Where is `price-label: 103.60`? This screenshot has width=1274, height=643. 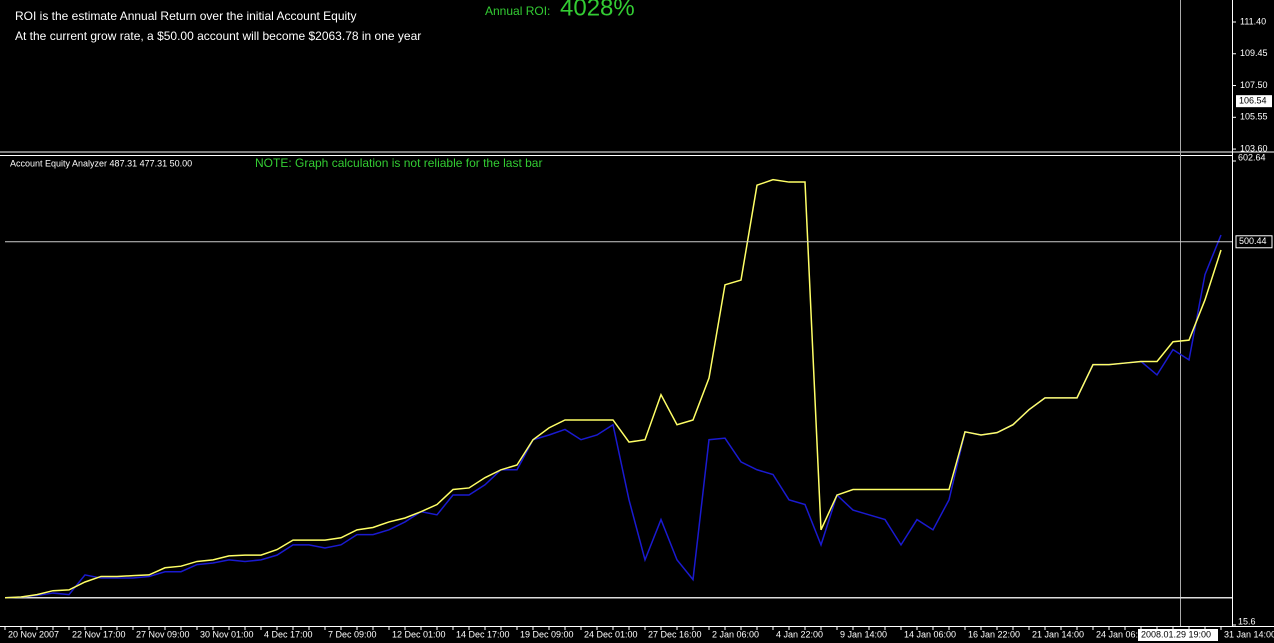
price-label: 103.60 is located at coordinates (1254, 148).